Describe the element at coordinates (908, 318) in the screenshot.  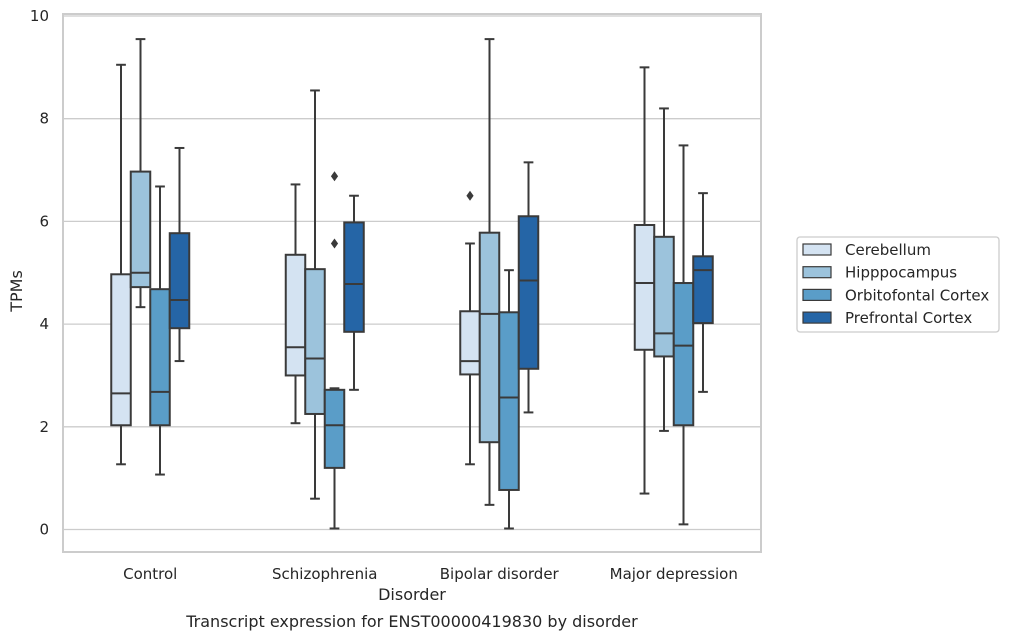
I see `legend-label: Prefrontal Cortex` at that location.